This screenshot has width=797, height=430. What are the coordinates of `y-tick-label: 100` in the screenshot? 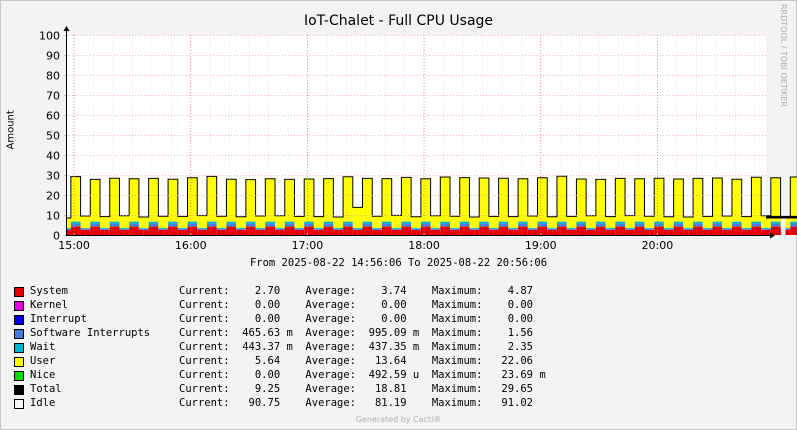 It's located at (49, 36).